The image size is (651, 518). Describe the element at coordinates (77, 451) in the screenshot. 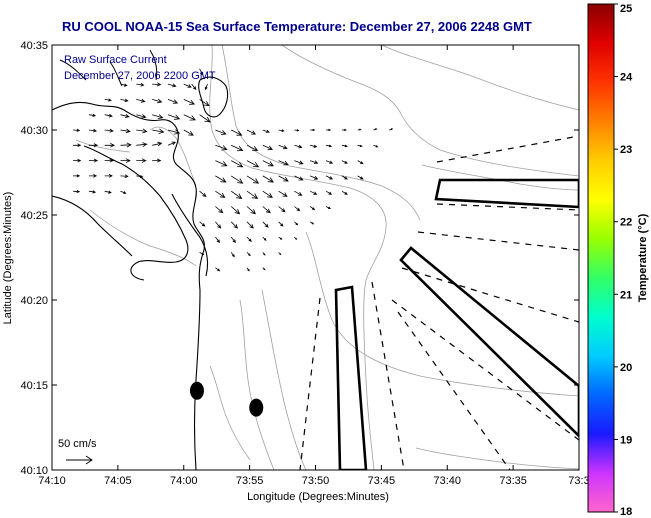

I see `vector-scale: 50 cm/s` at that location.